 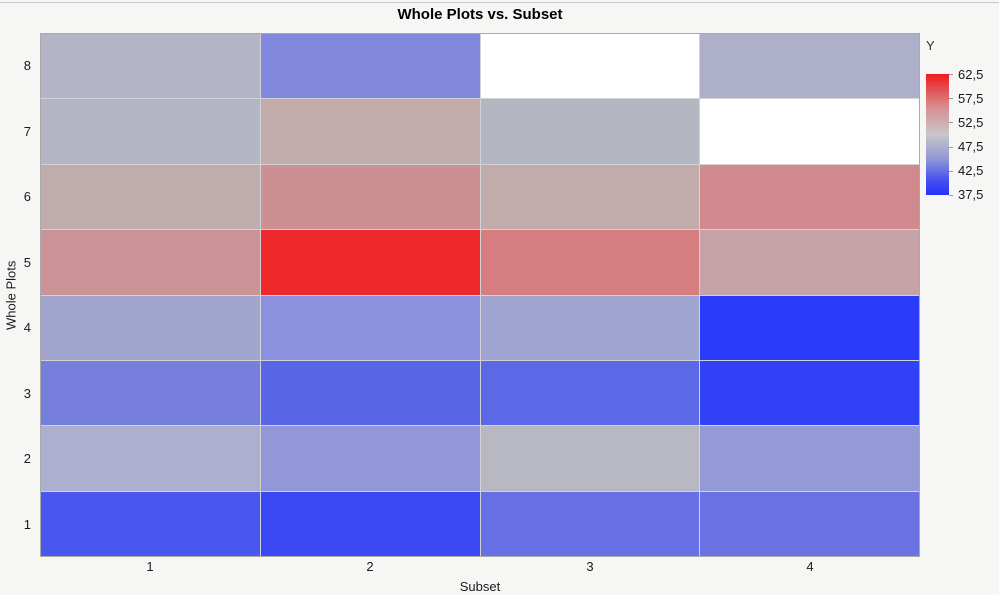 What do you see at coordinates (27, 328) in the screenshot?
I see `y-tick-label: 4` at bounding box center [27, 328].